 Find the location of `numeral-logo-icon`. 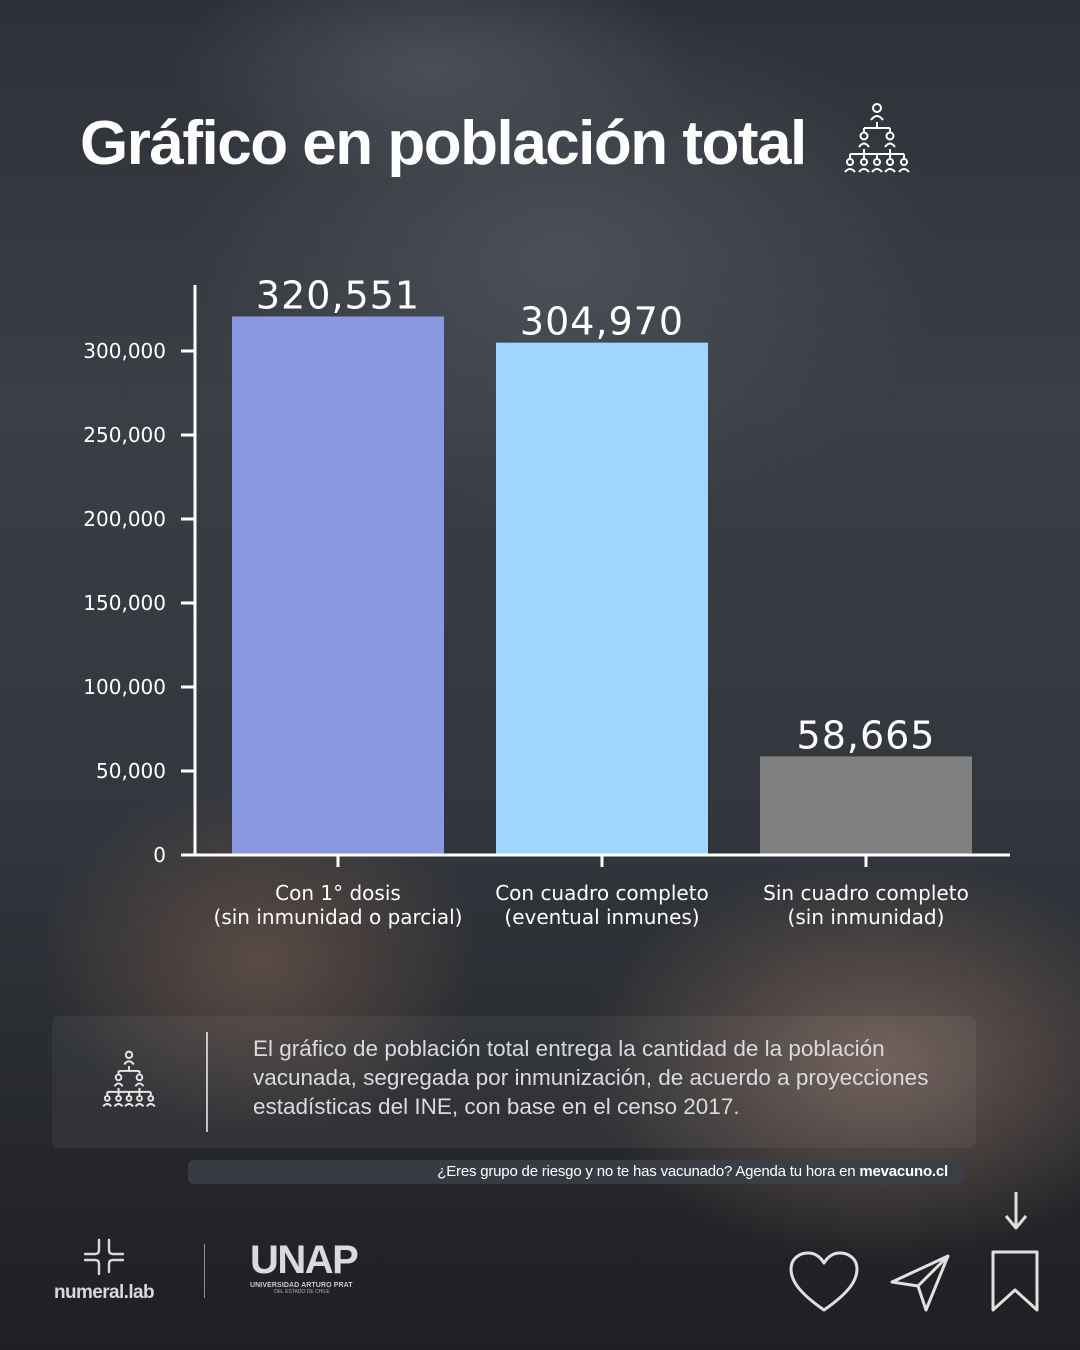

numeral-logo-icon is located at coordinates (104, 1256).